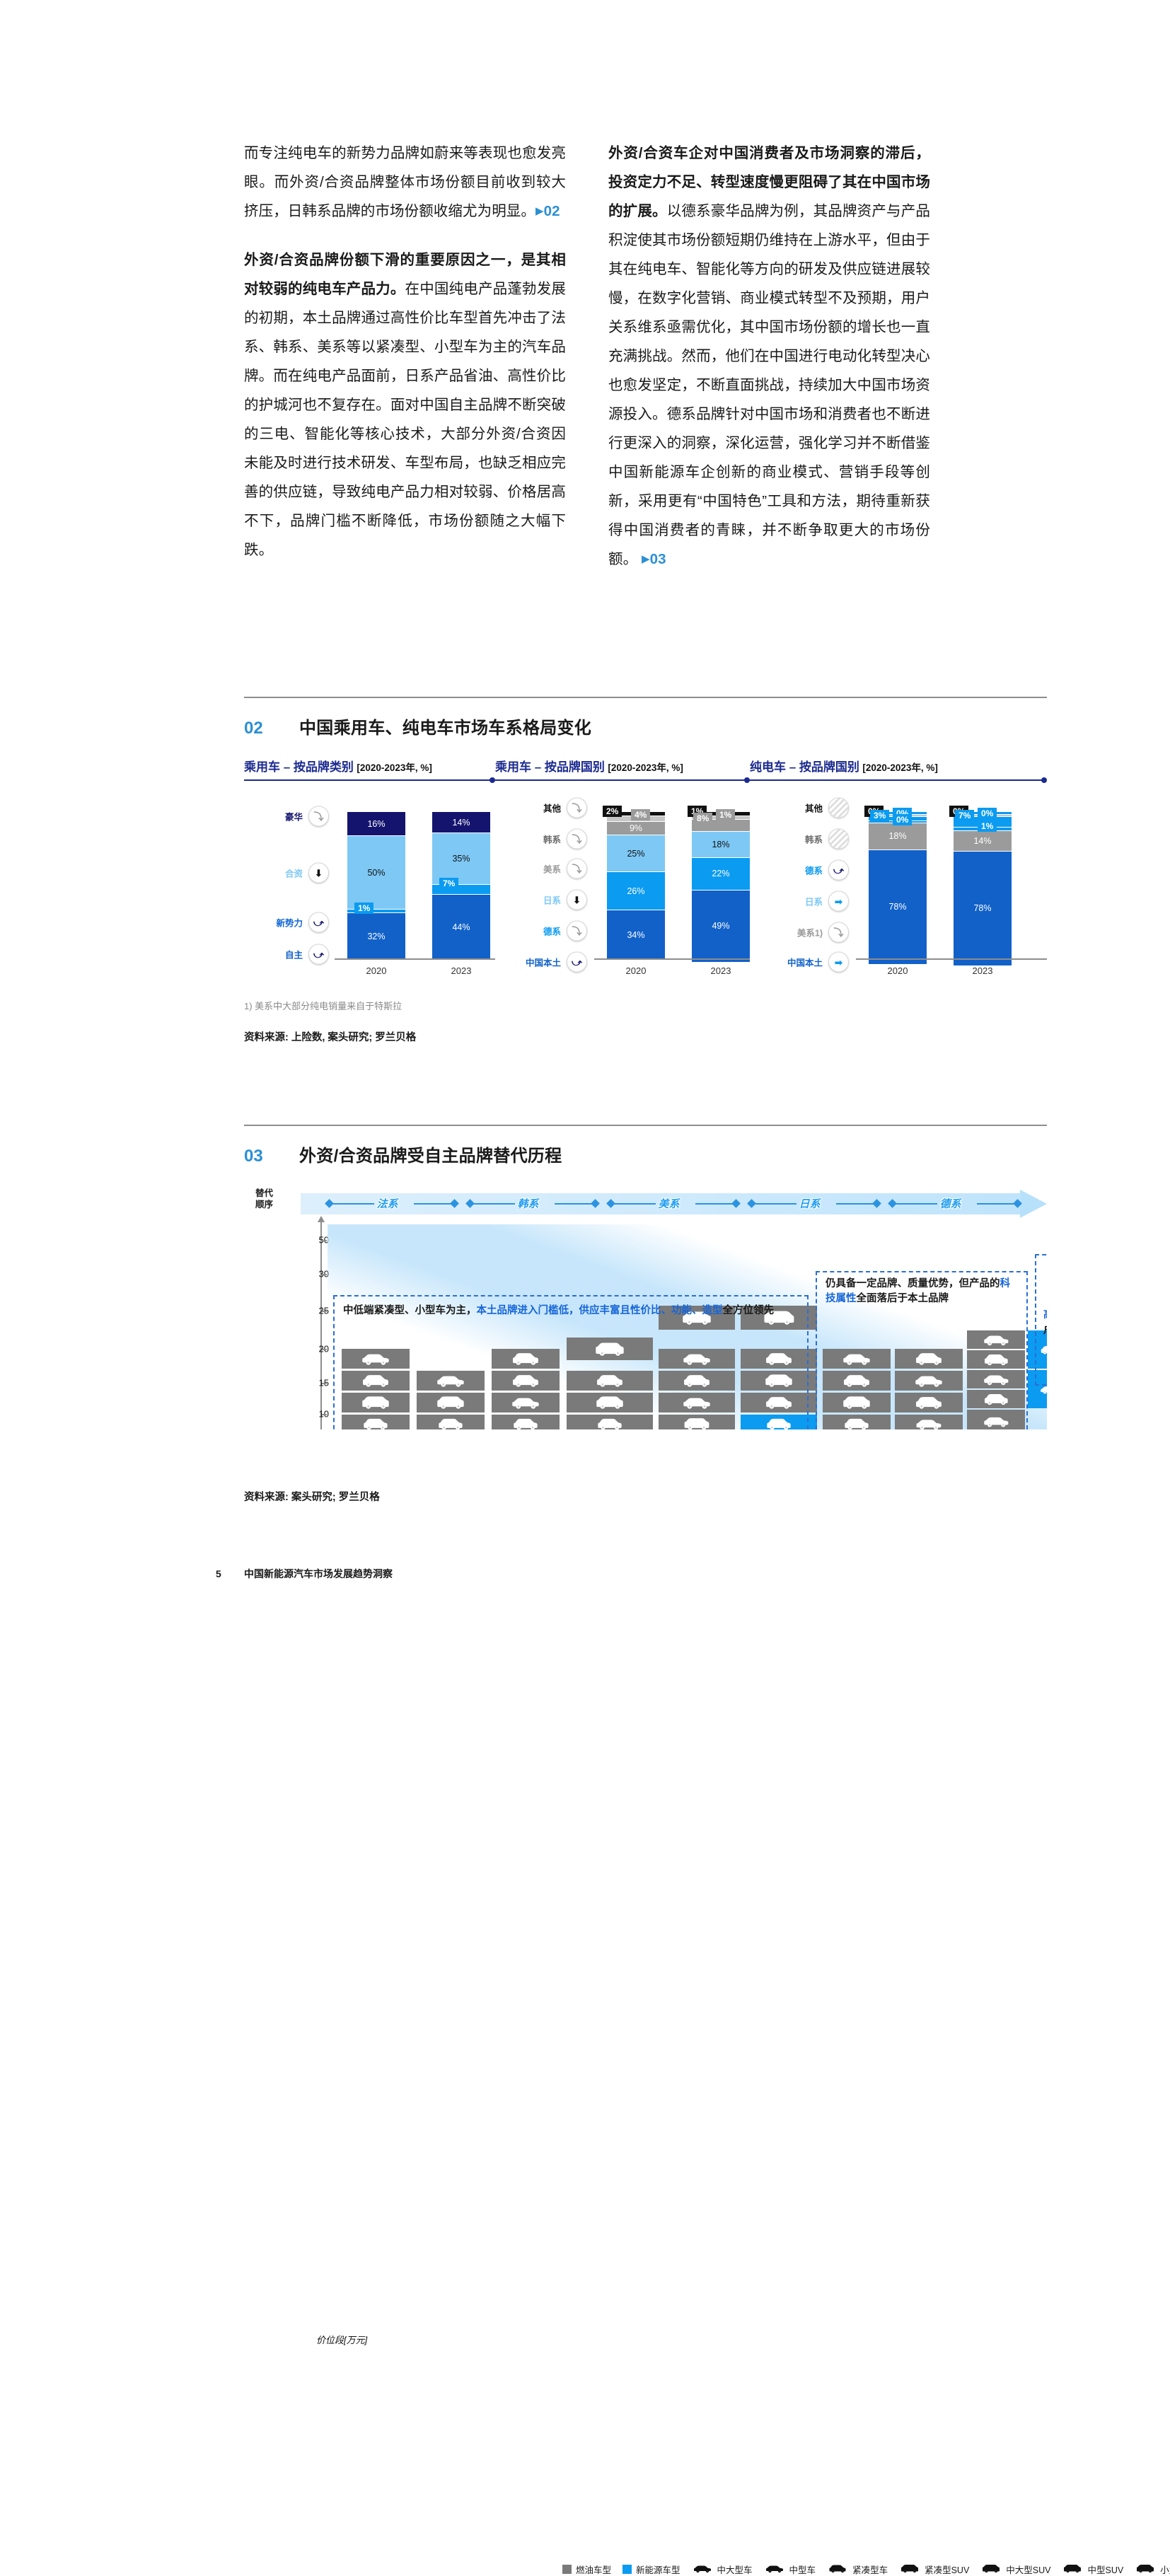  Describe the element at coordinates (306, 872) in the screenshot. I see `legend-item-jointventure: 合资 ⬇` at that location.